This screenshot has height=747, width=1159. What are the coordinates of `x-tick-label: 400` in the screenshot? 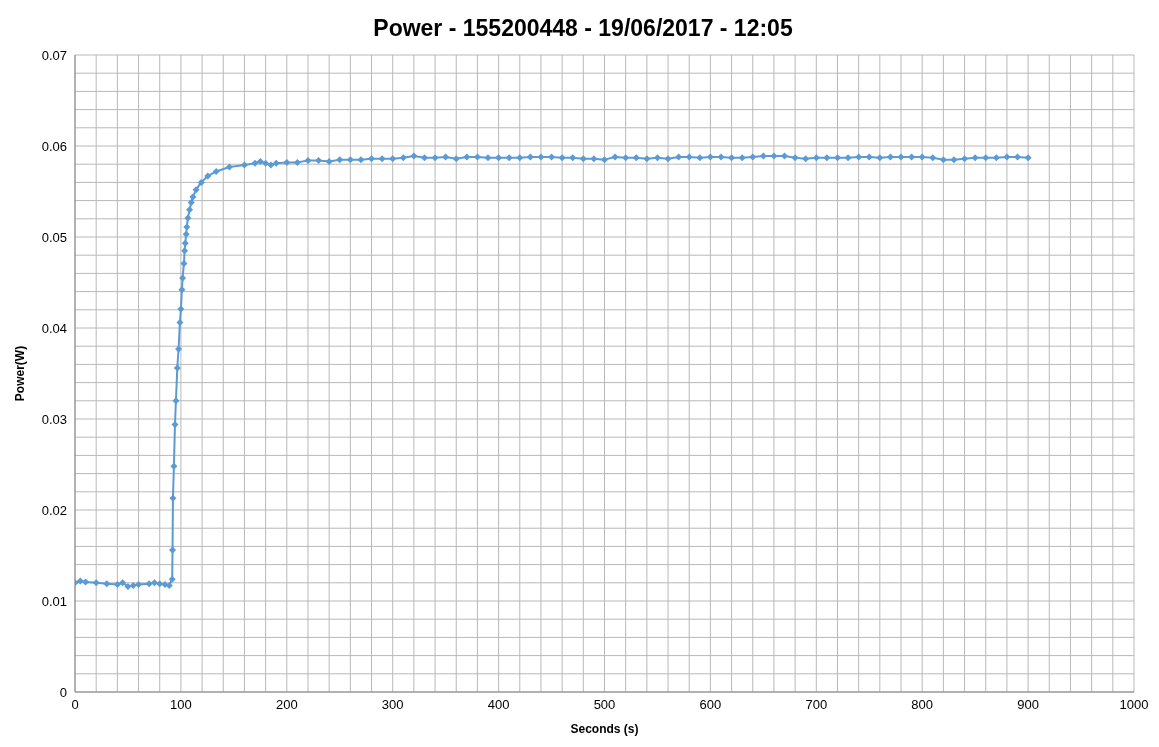 It's located at (498, 705).